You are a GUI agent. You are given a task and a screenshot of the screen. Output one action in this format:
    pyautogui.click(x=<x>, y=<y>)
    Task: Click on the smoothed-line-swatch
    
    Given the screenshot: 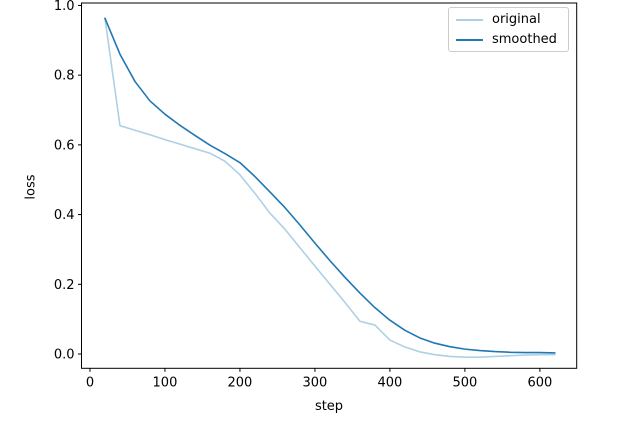 What is the action you would take?
    pyautogui.click(x=469, y=39)
    